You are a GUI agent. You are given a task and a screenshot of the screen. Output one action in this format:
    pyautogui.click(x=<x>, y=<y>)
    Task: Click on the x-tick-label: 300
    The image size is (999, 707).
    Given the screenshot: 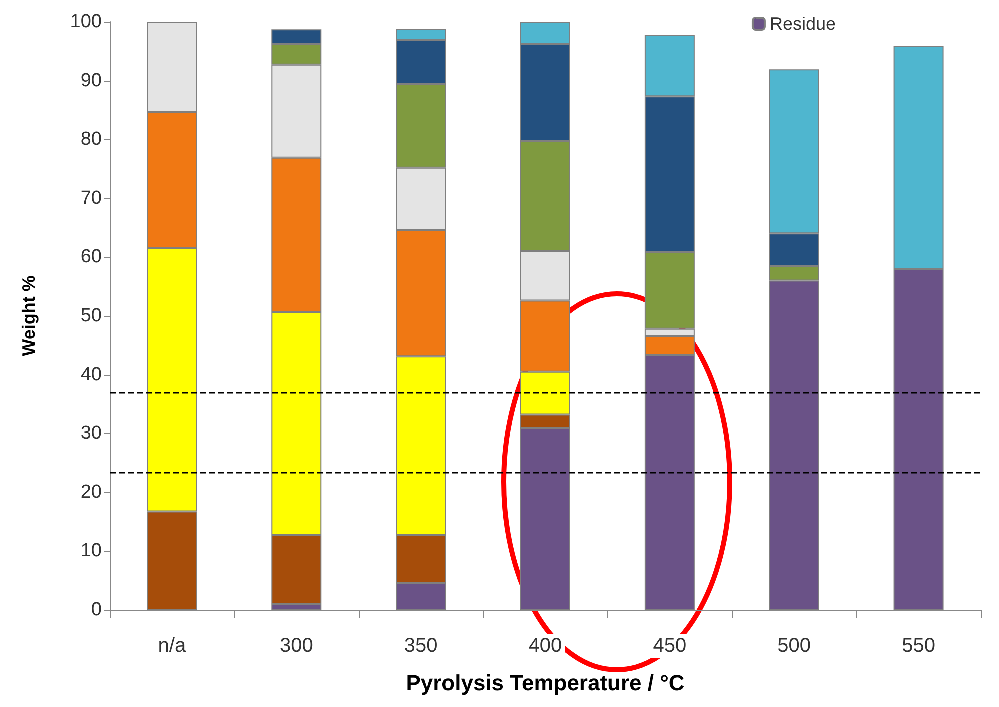 What is the action you would take?
    pyautogui.click(x=297, y=646)
    